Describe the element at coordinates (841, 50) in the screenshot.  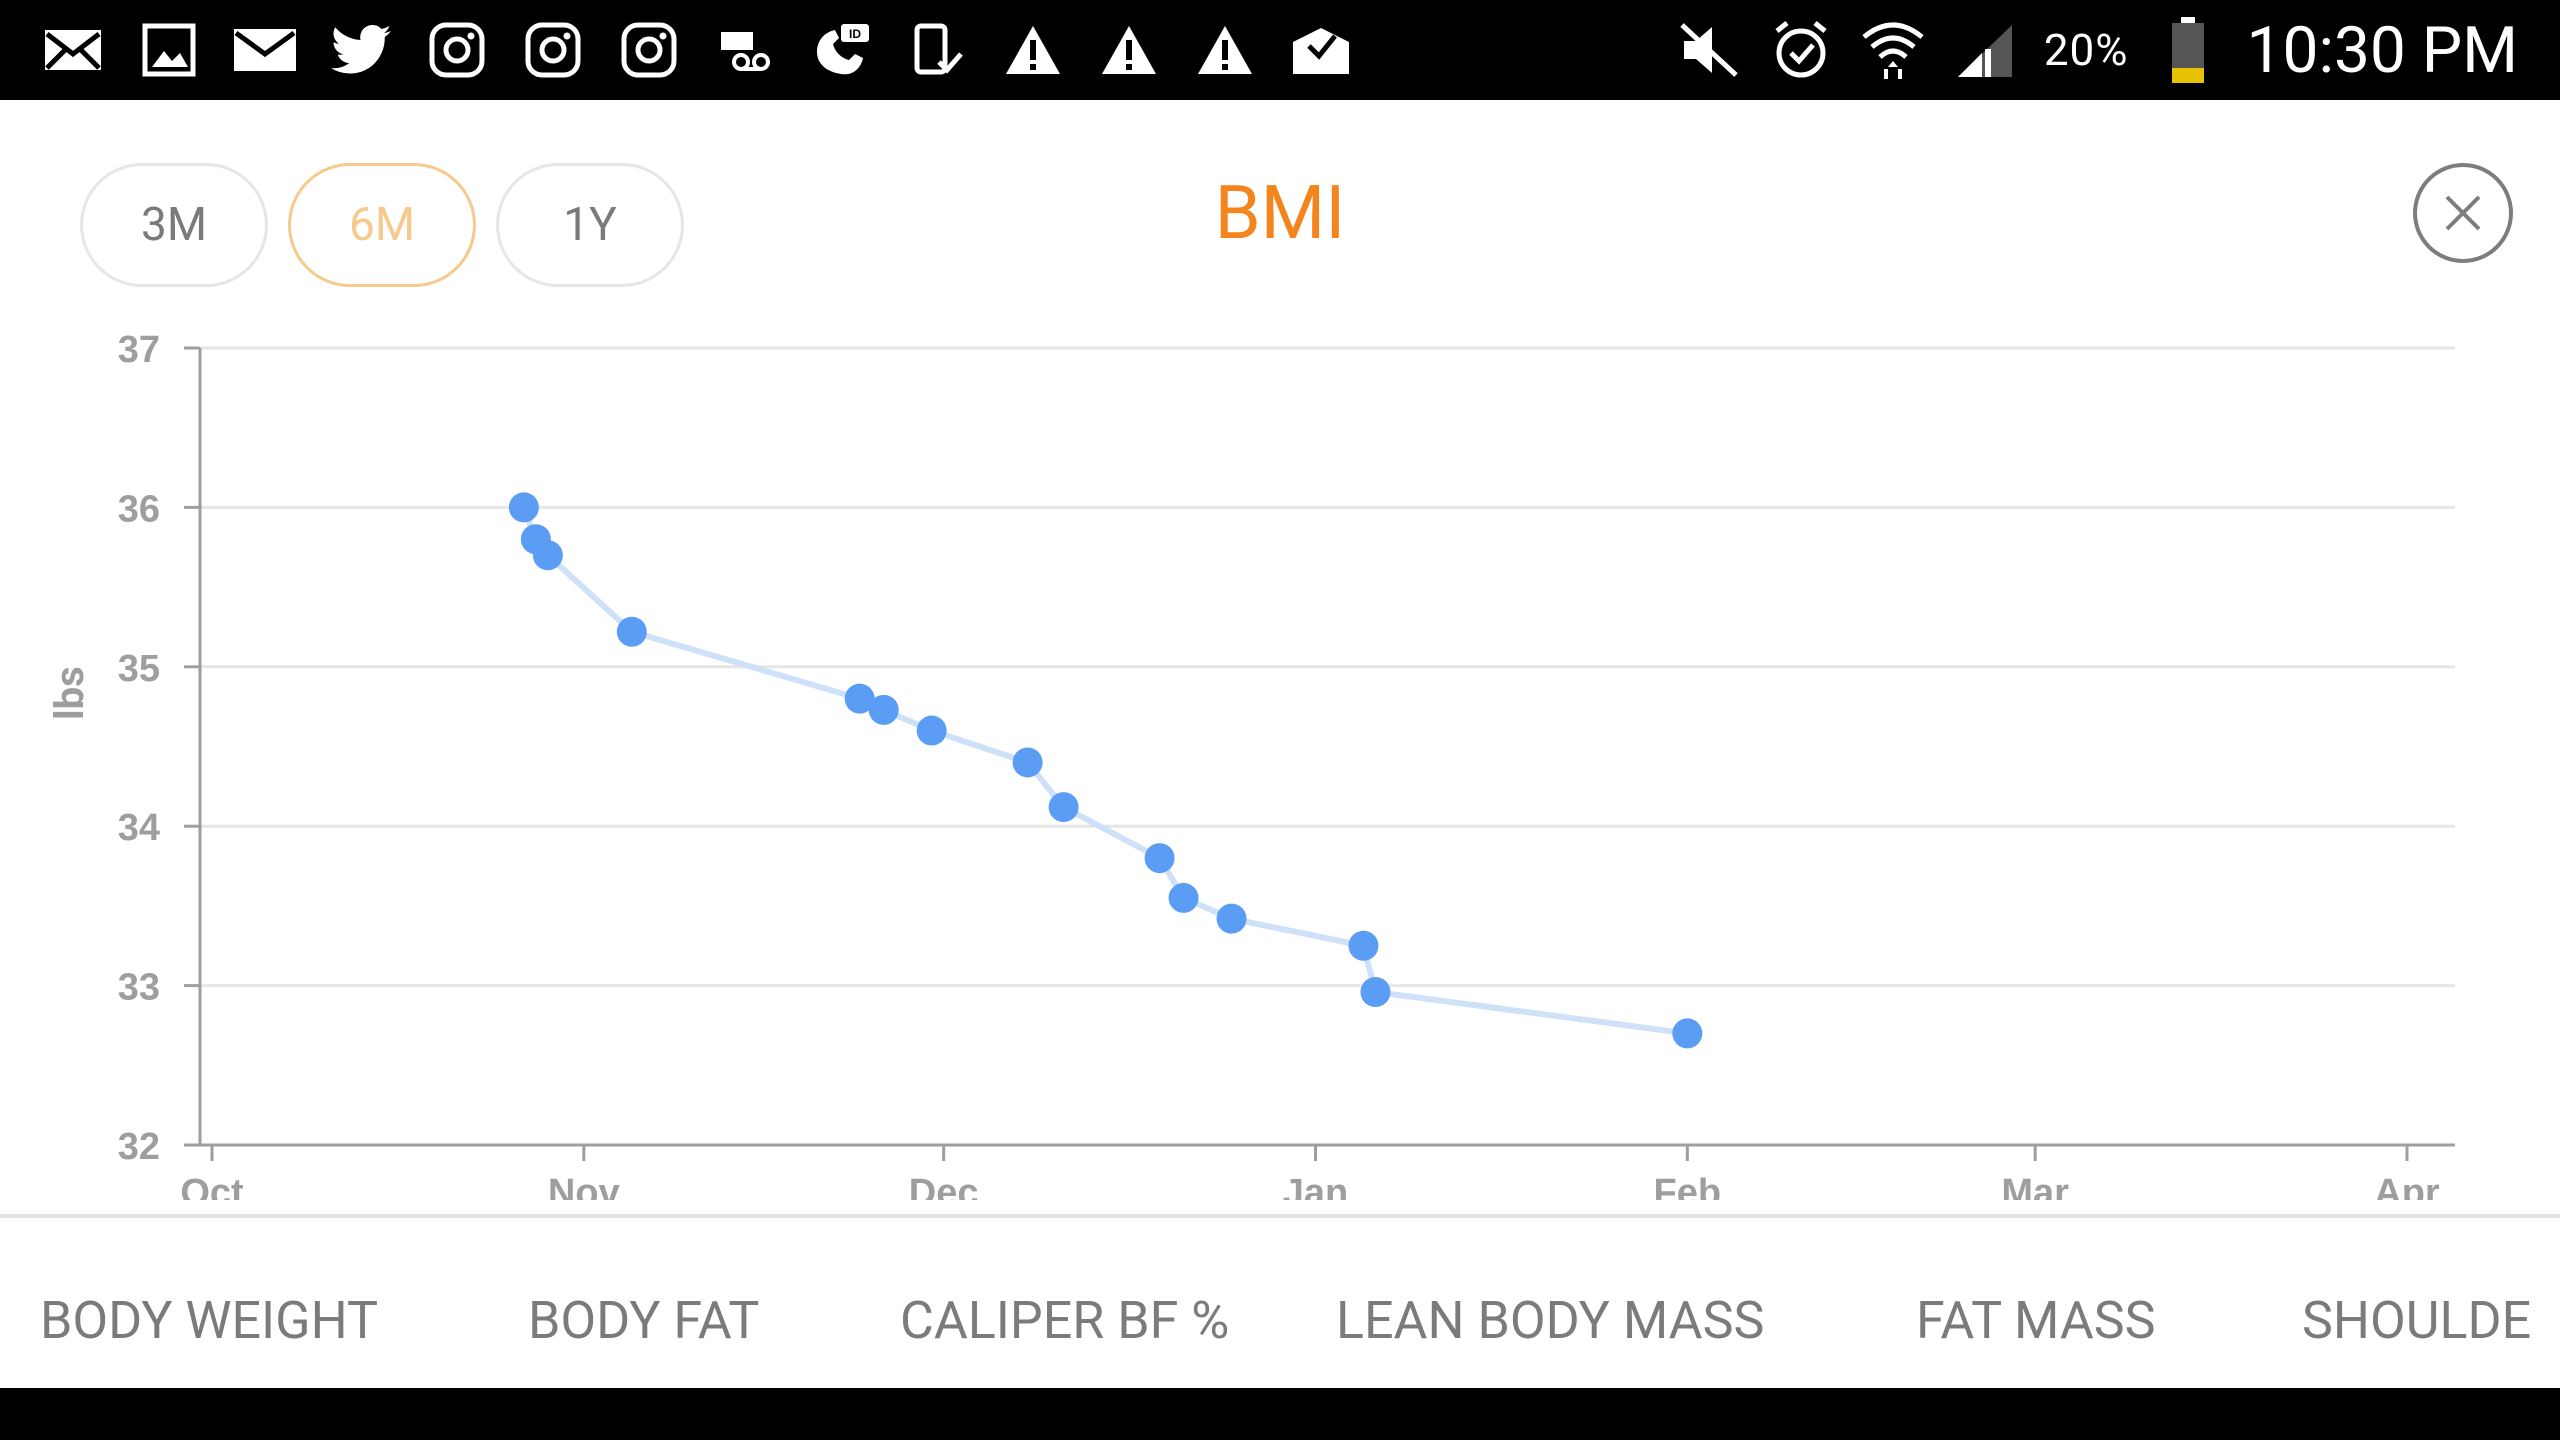
I see `caller-id-icon: ID` at that location.